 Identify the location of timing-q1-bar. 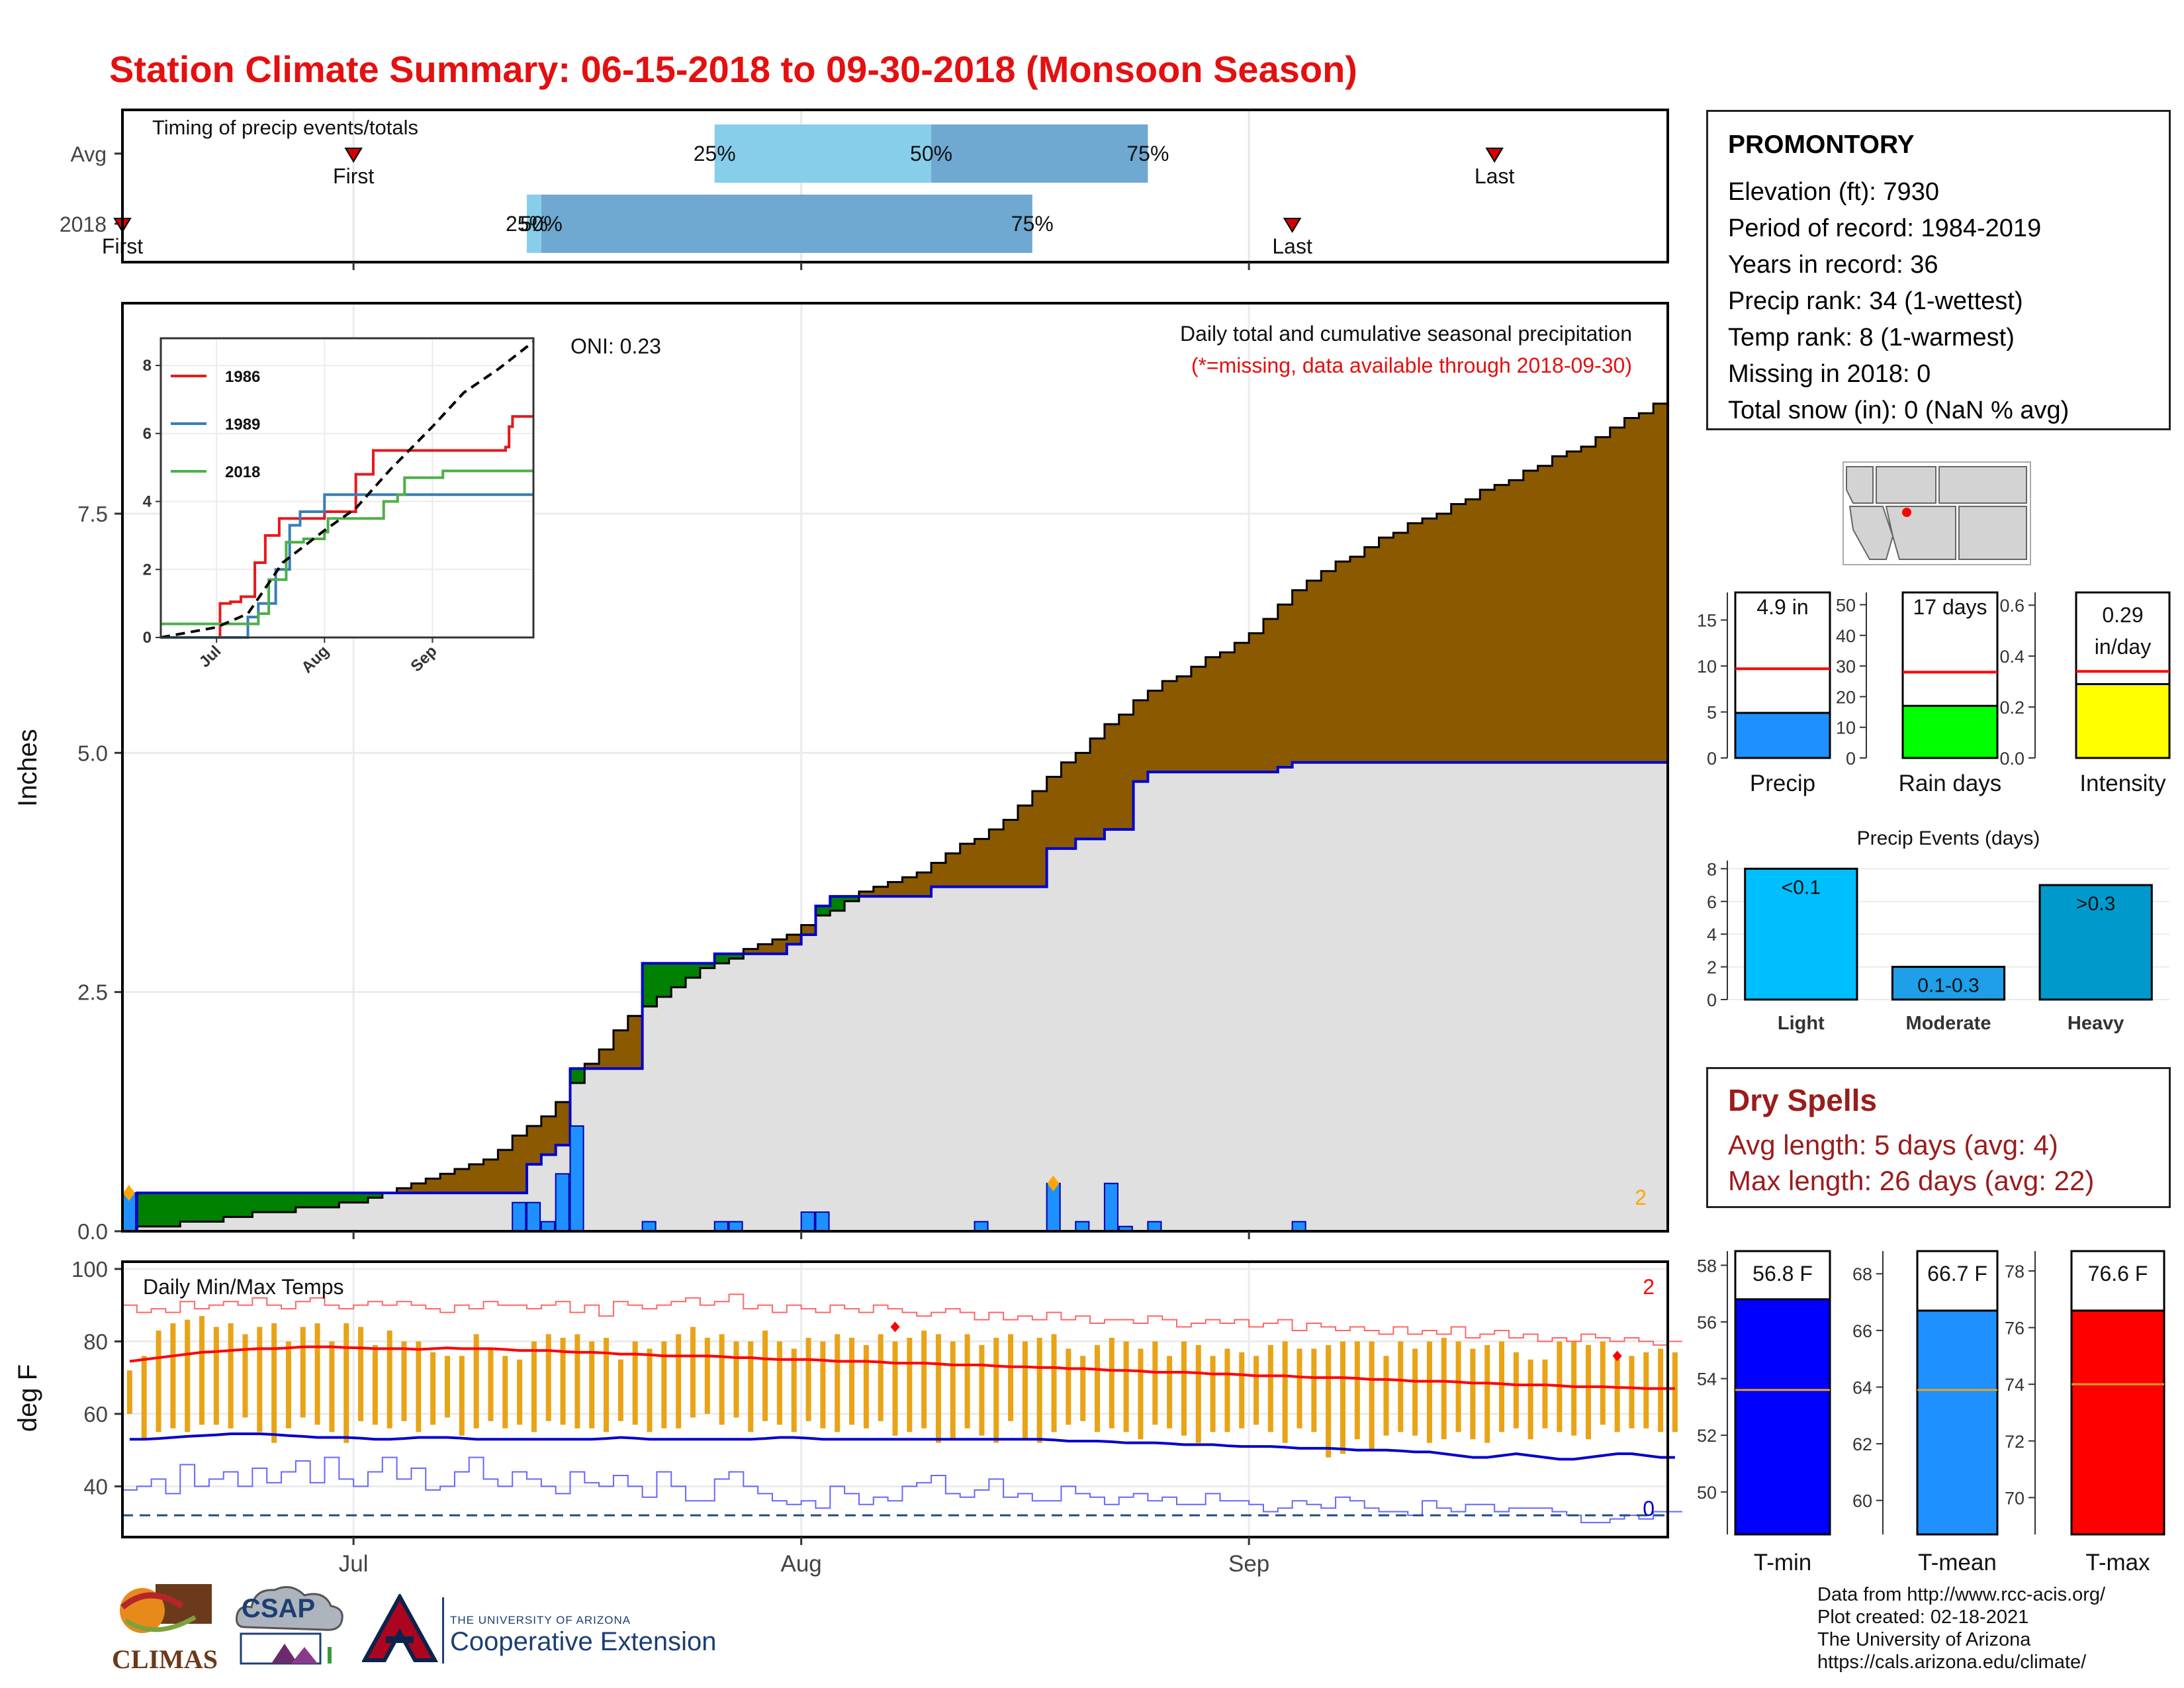
(823, 153).